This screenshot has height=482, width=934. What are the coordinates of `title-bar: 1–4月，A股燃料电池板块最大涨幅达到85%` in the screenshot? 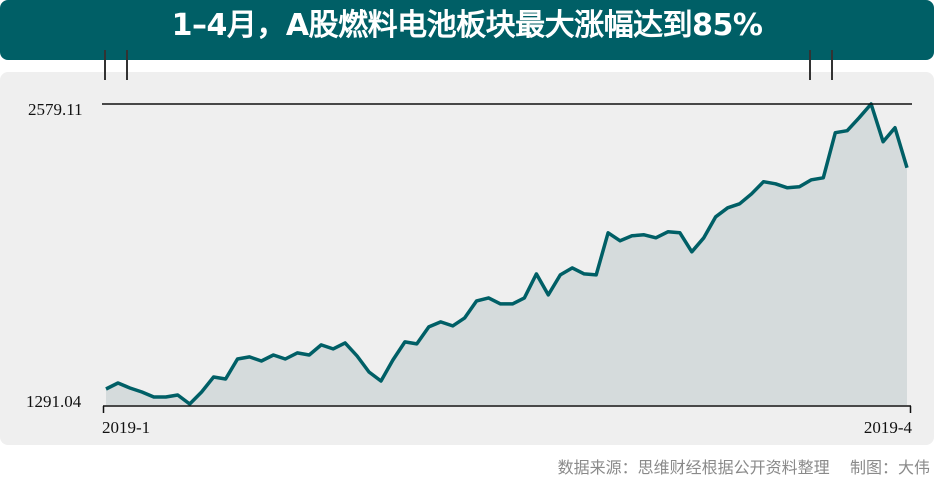 It's located at (467, 30).